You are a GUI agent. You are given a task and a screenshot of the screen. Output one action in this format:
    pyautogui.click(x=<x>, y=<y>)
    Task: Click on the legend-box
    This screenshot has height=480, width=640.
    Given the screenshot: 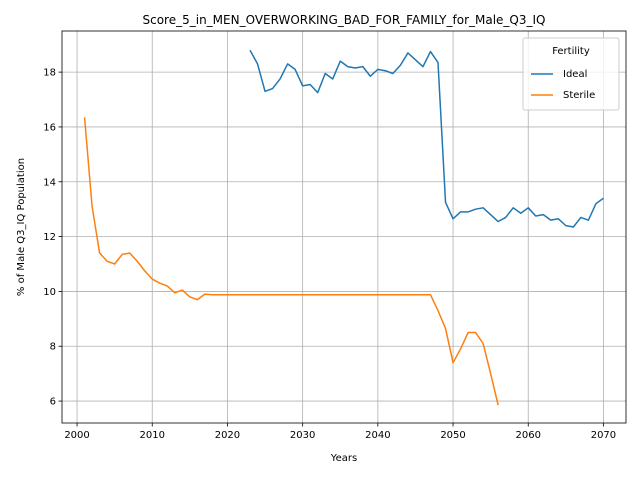 What is the action you would take?
    pyautogui.click(x=571, y=74)
    